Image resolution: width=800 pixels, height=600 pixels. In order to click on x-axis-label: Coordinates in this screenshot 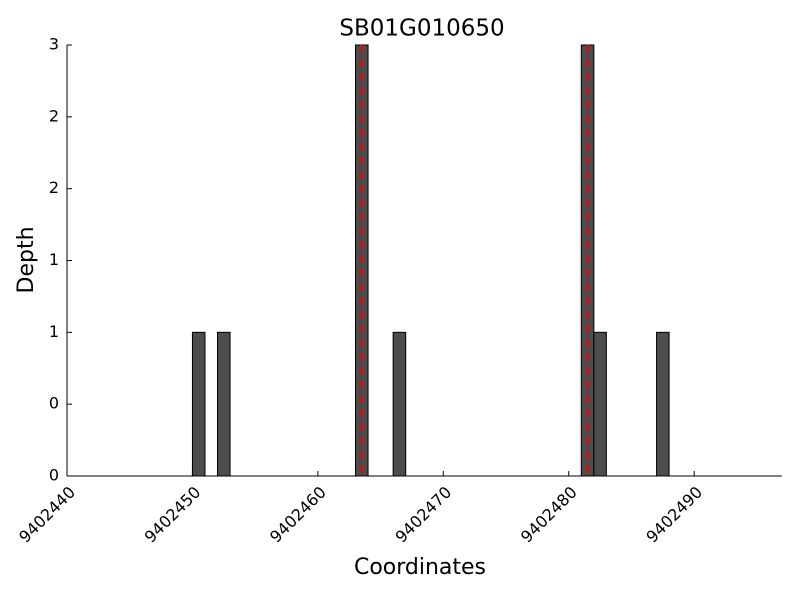, I will do `click(420, 567)`.